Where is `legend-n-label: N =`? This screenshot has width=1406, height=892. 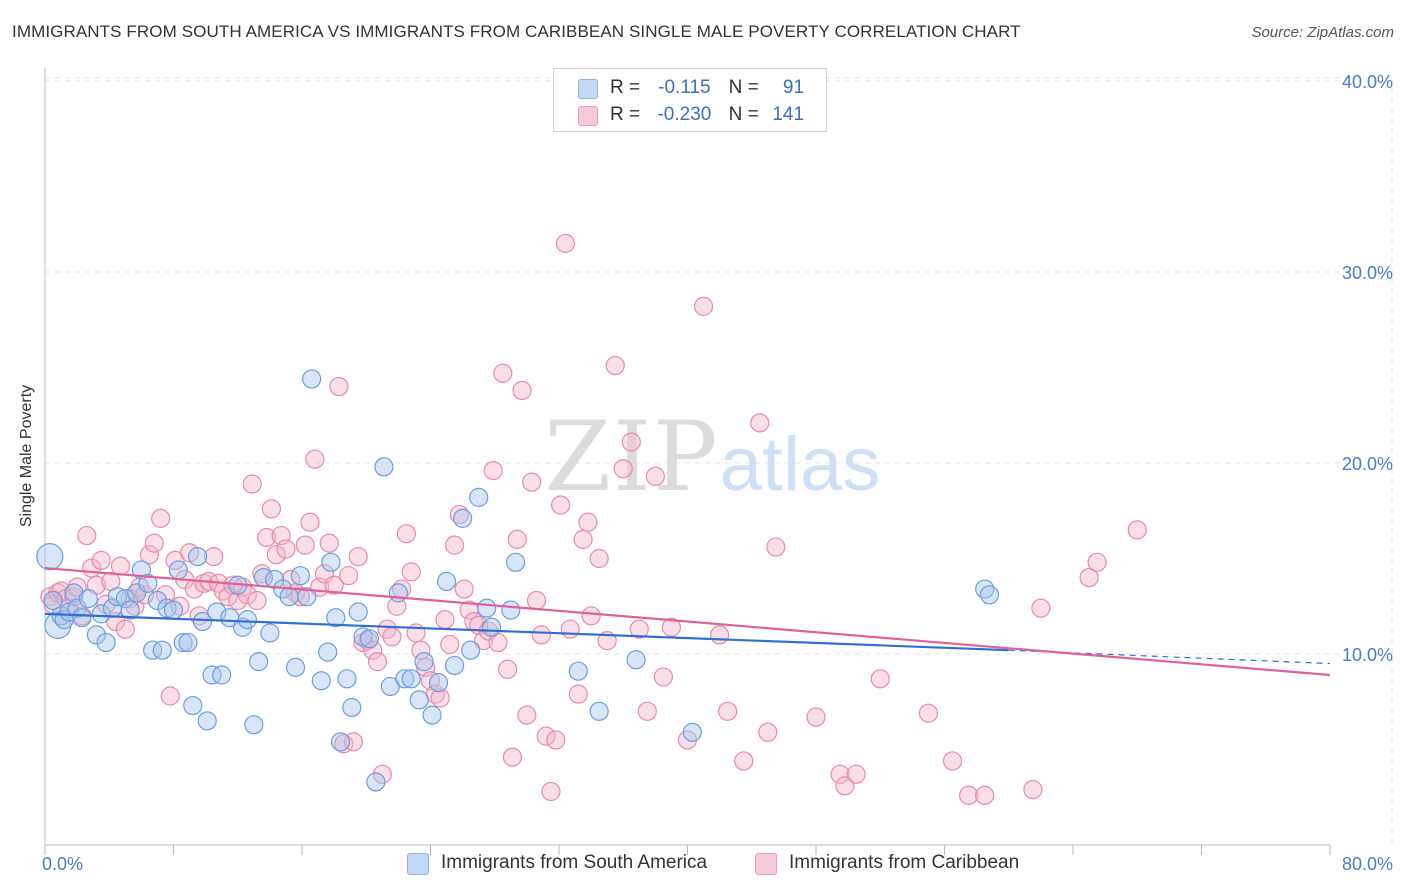 legend-n-label: N = is located at coordinates (743, 114).